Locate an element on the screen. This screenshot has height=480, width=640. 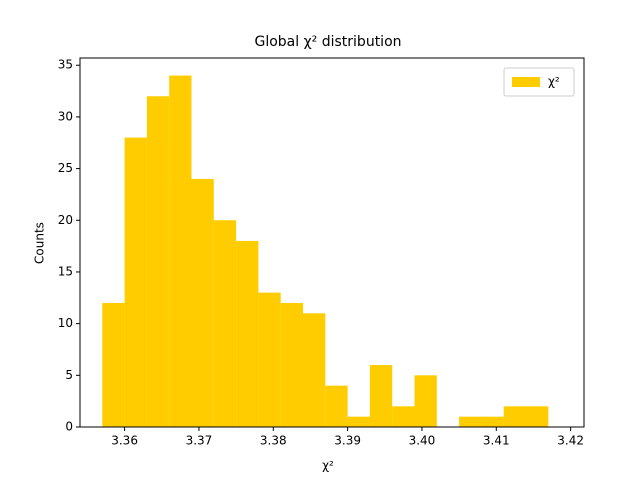
x-tick-label: 3.38 is located at coordinates (273, 441).